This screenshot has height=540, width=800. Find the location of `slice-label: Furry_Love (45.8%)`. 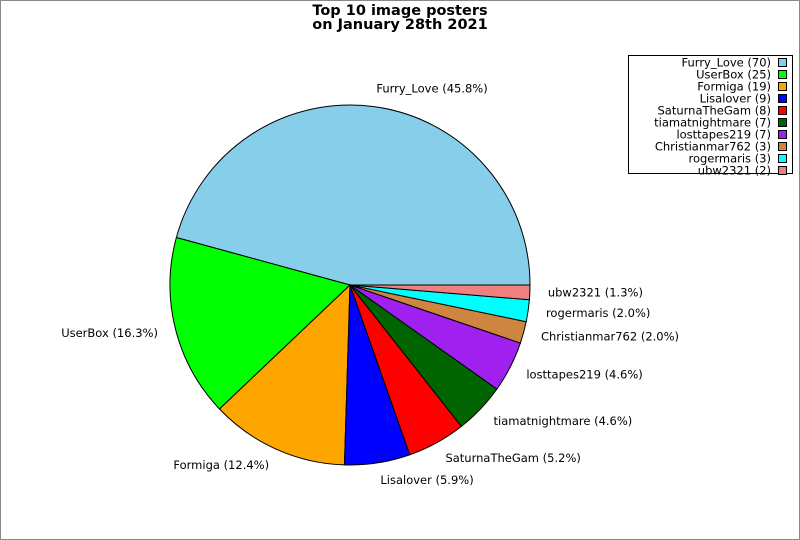

slice-label: Furry_Love (45.8%) is located at coordinates (431, 88).